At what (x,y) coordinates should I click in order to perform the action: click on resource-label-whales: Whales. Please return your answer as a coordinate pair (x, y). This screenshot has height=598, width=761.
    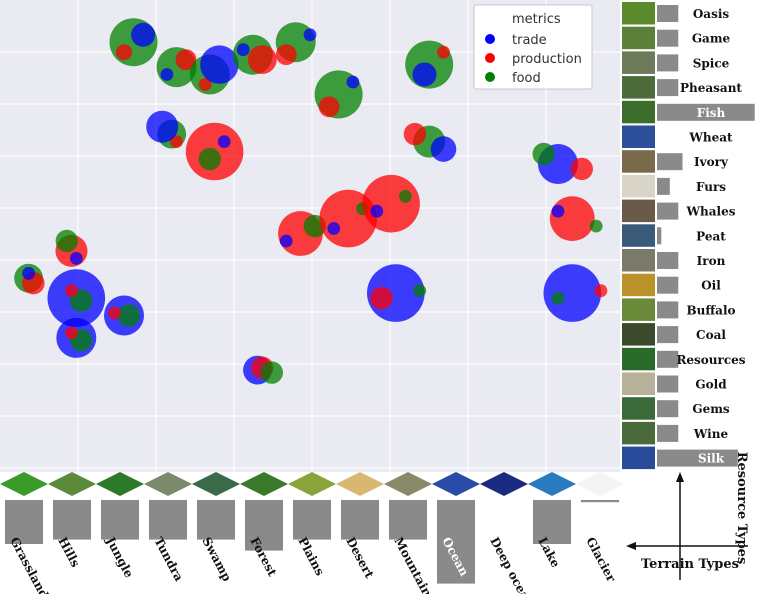
    Looking at the image, I should click on (711, 212).